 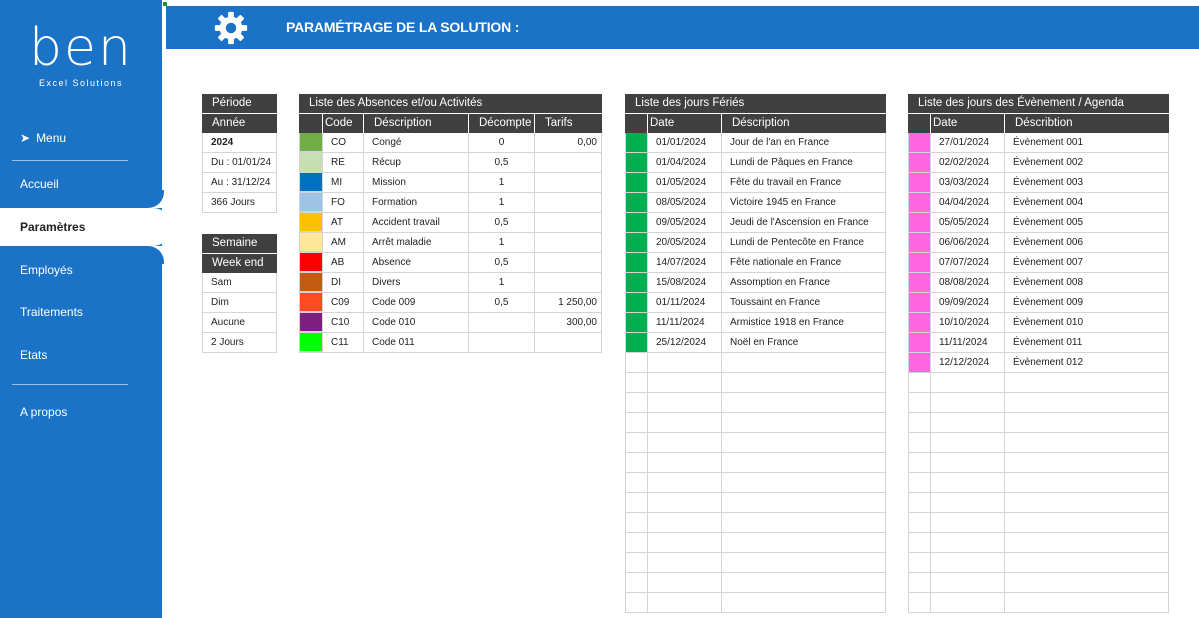 I want to click on decompte-cell: 0, so click(x=502, y=142).